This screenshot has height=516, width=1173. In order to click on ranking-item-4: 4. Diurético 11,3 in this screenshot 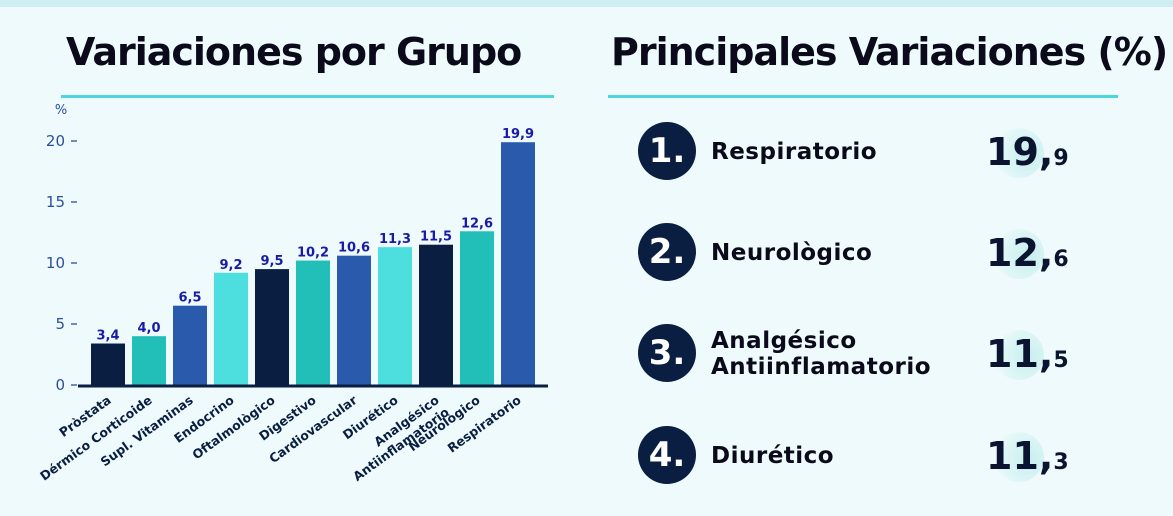, I will do `click(905, 456)`.